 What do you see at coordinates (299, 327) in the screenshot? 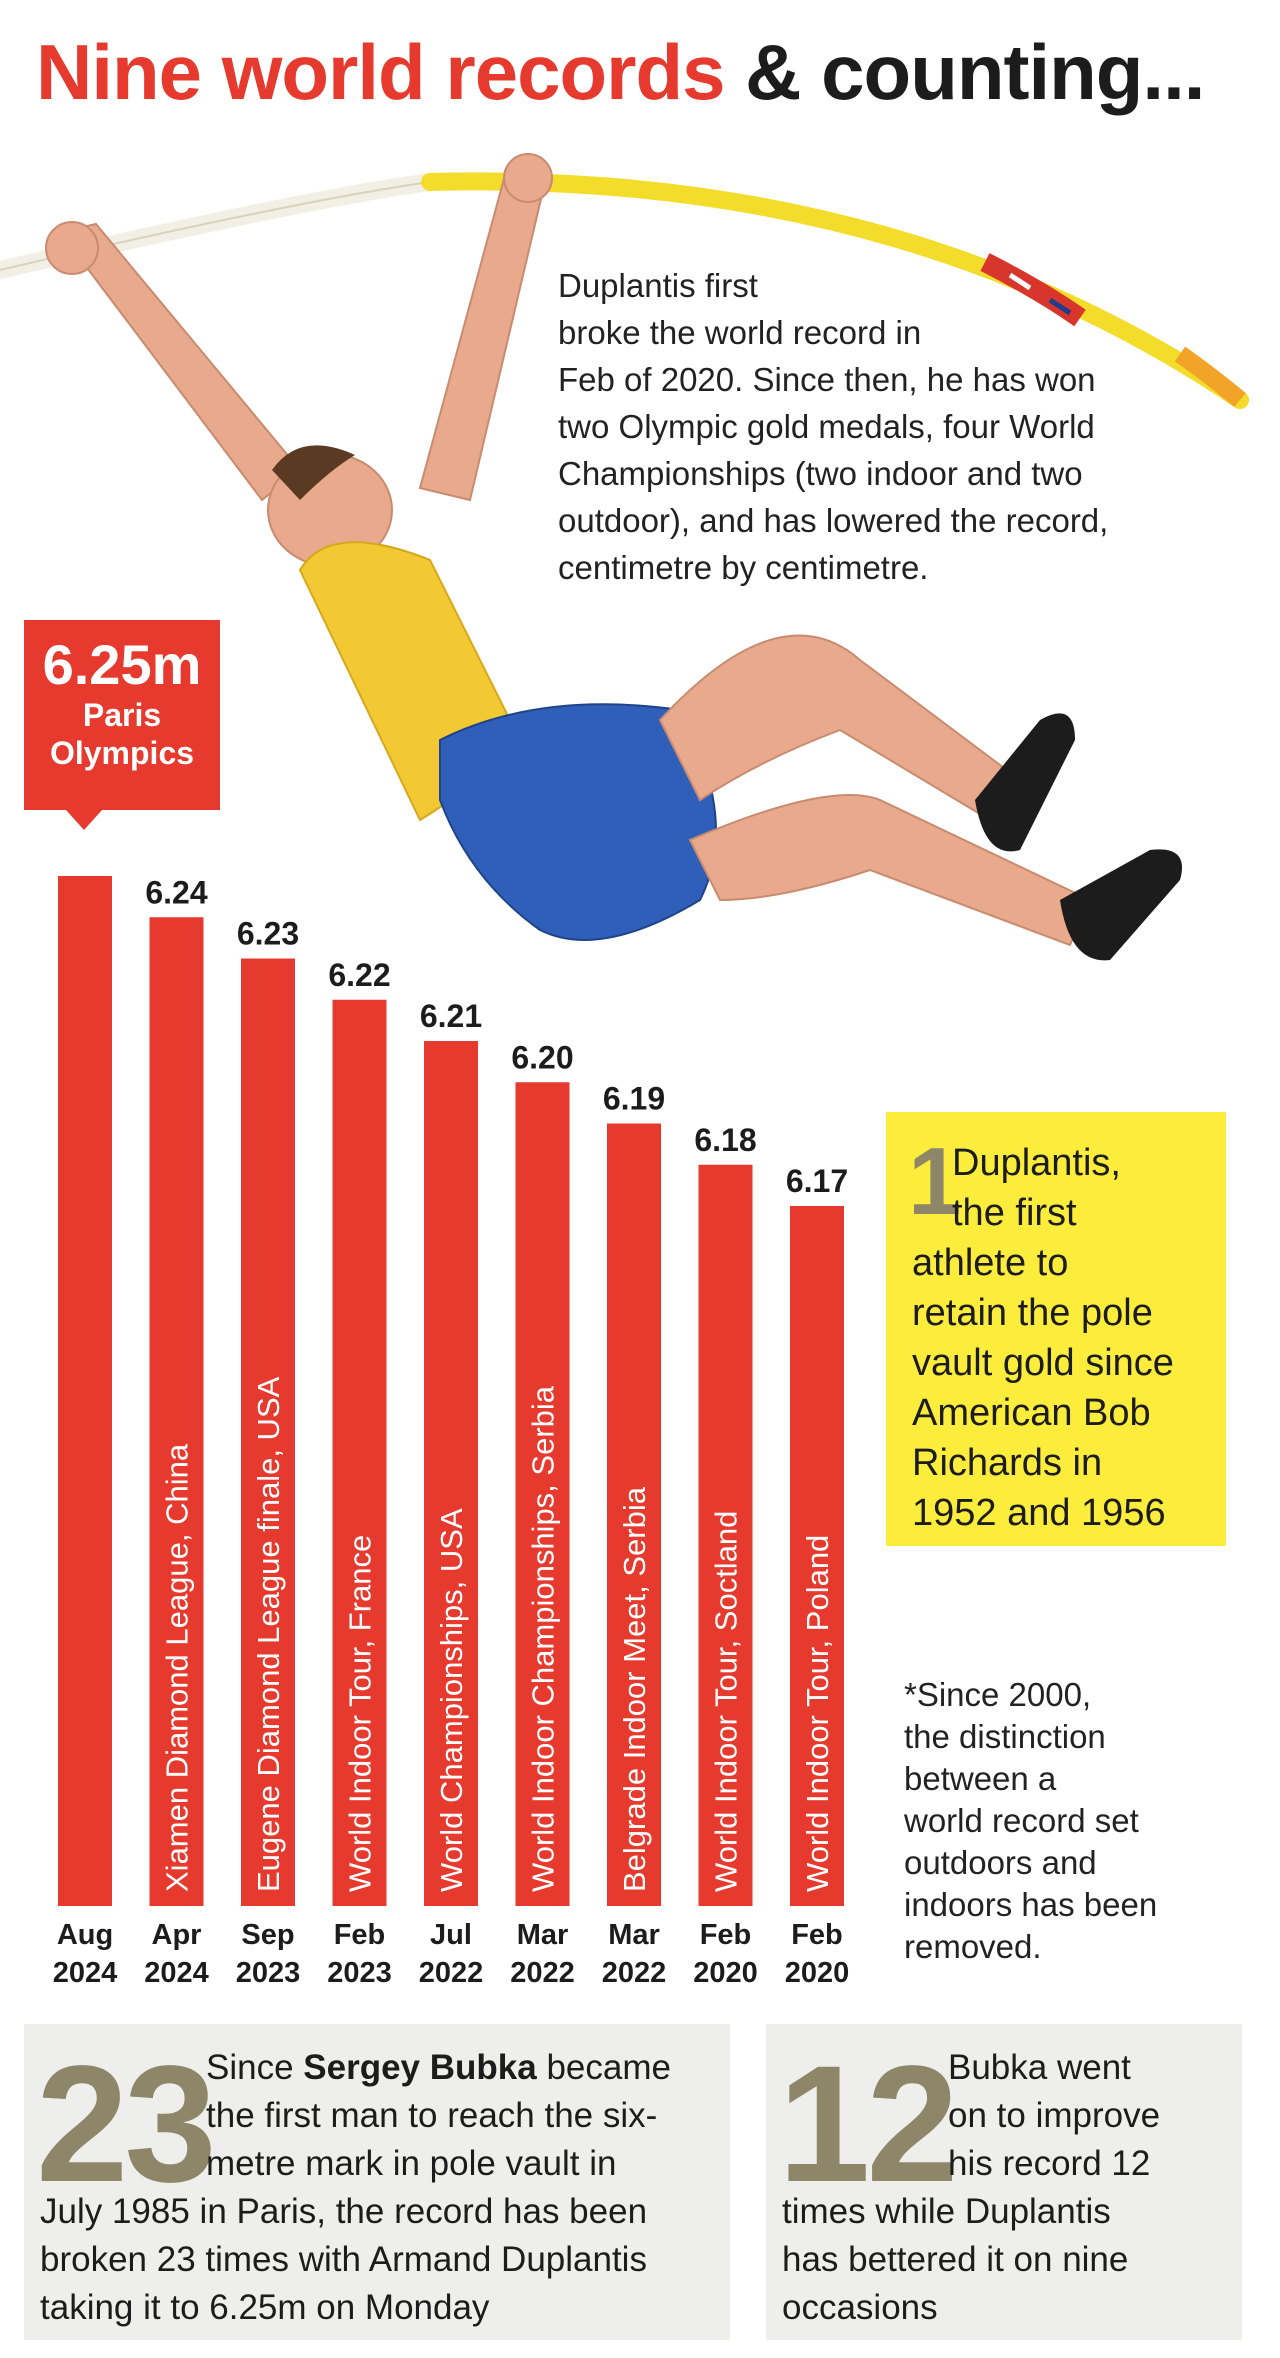
I see `athlete-arms` at bounding box center [299, 327].